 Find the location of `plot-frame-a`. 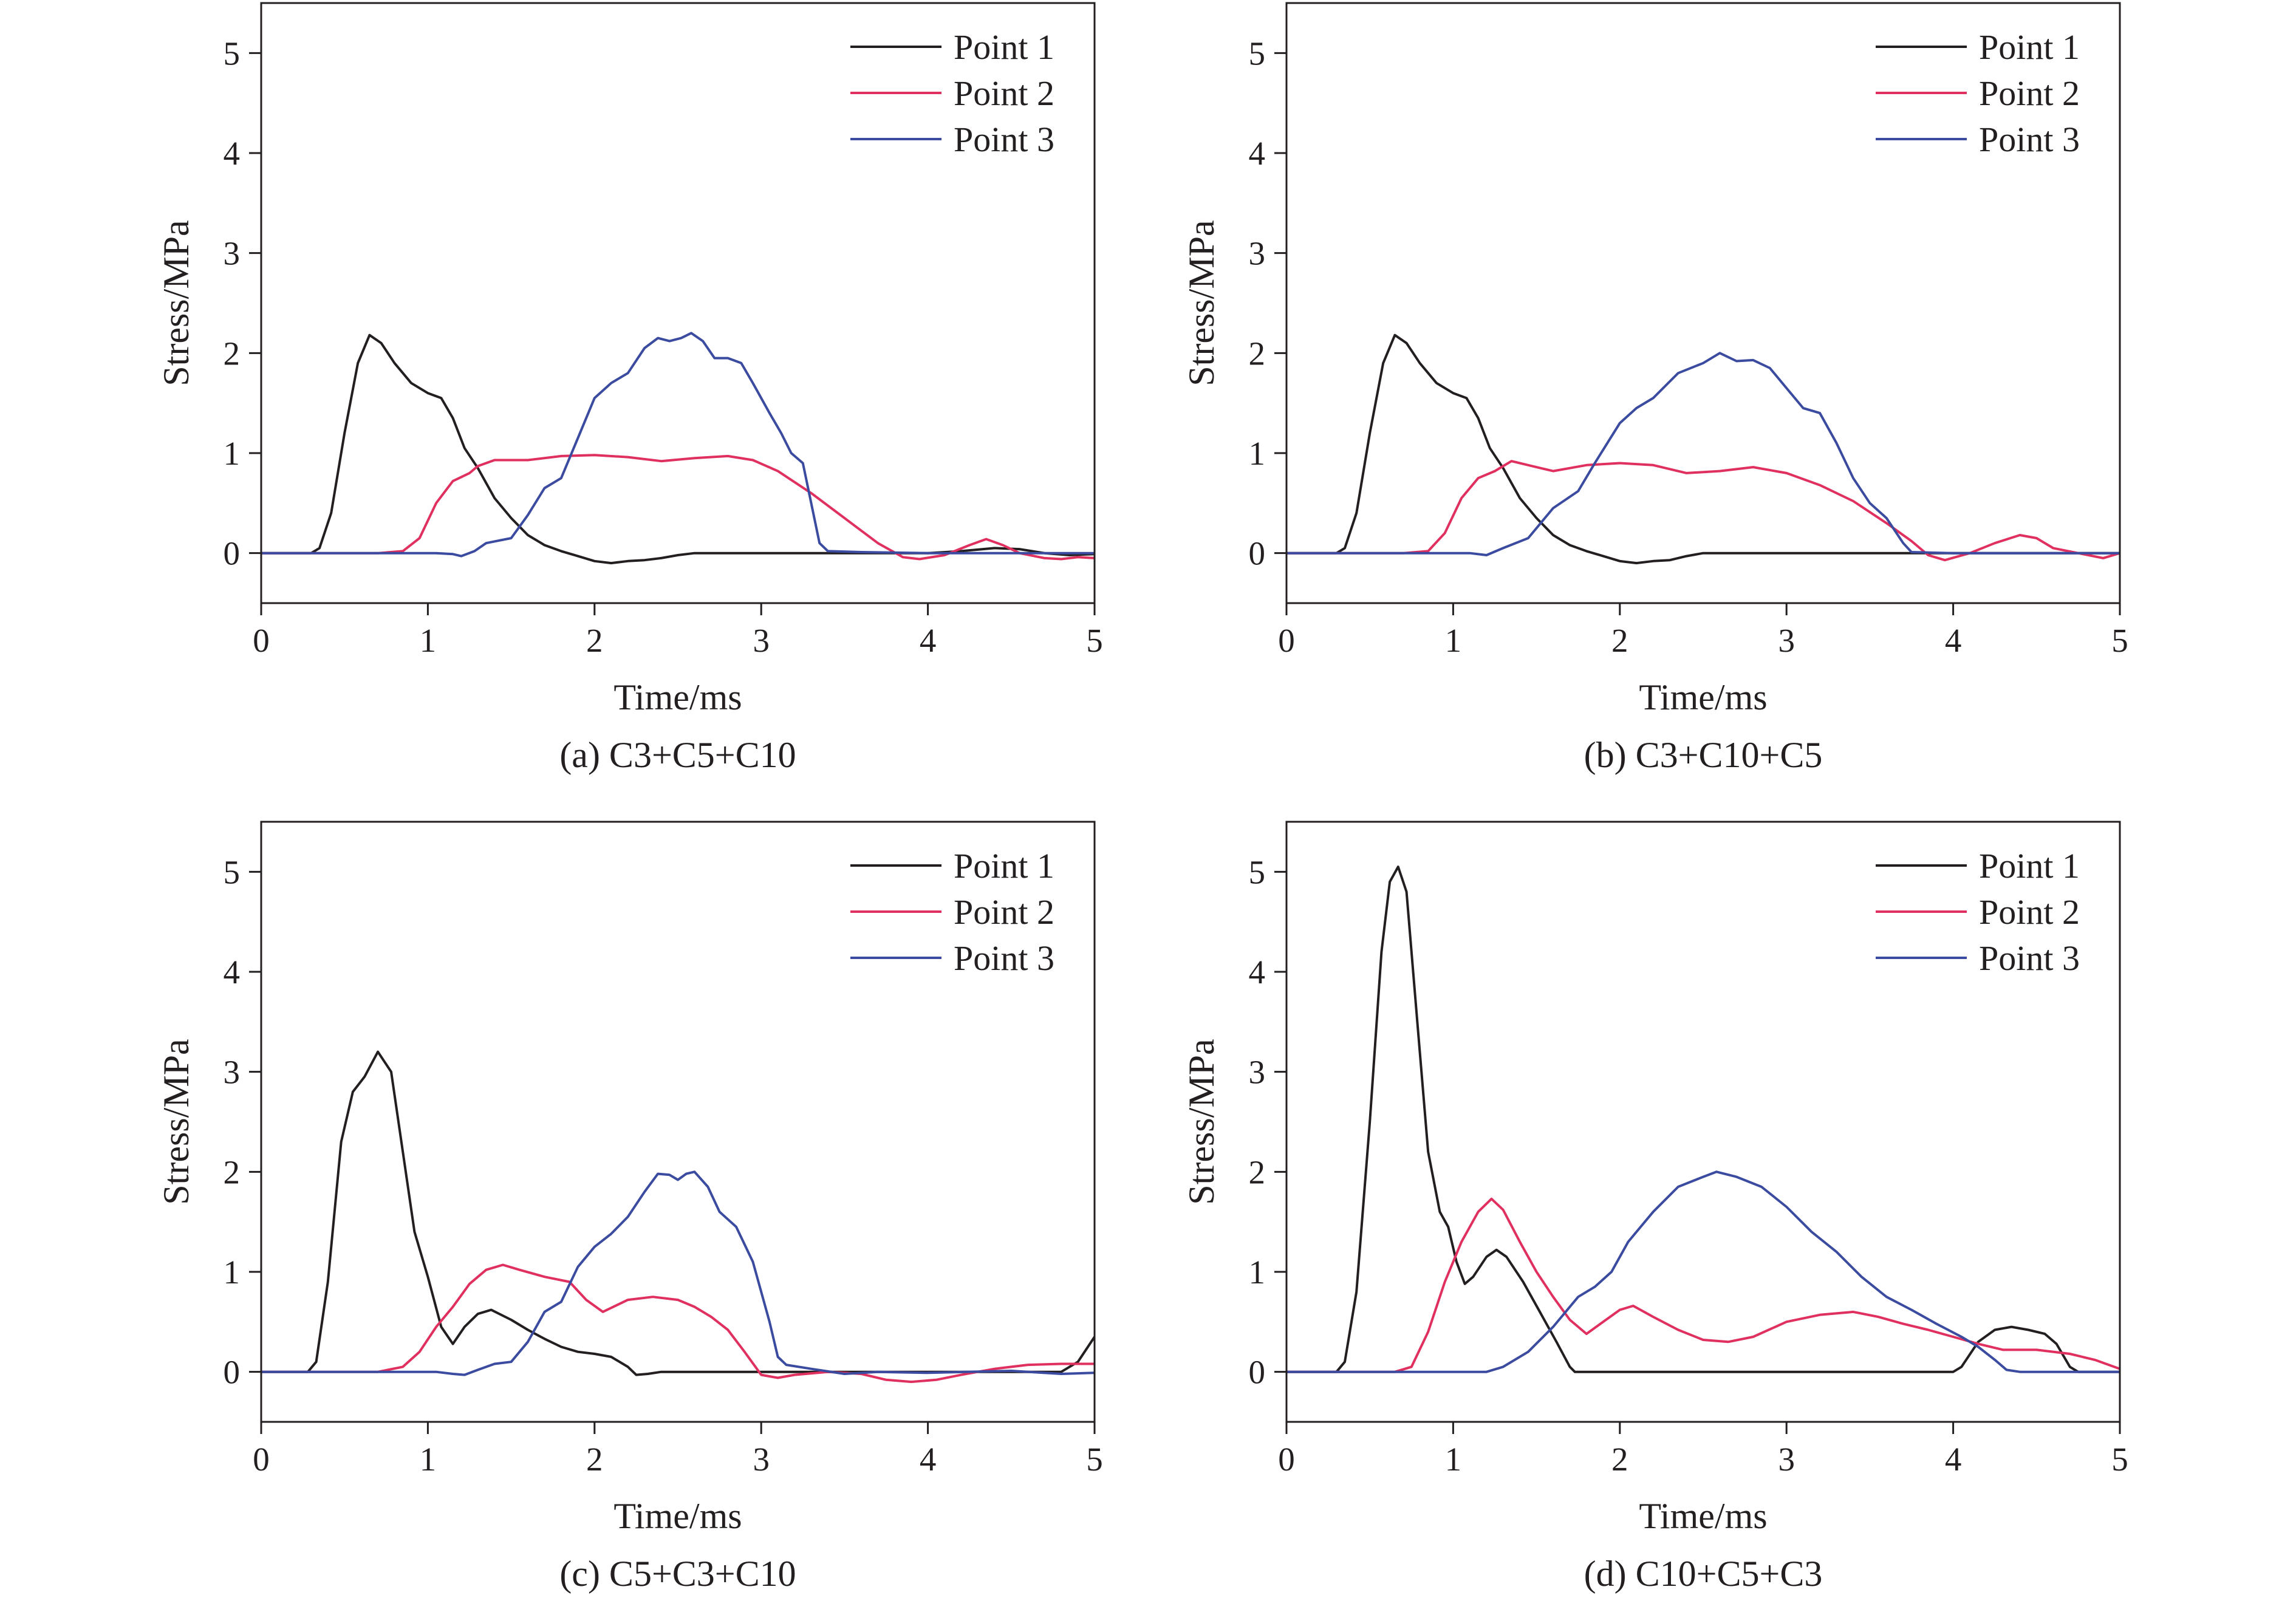

plot-frame-a is located at coordinates (678, 303).